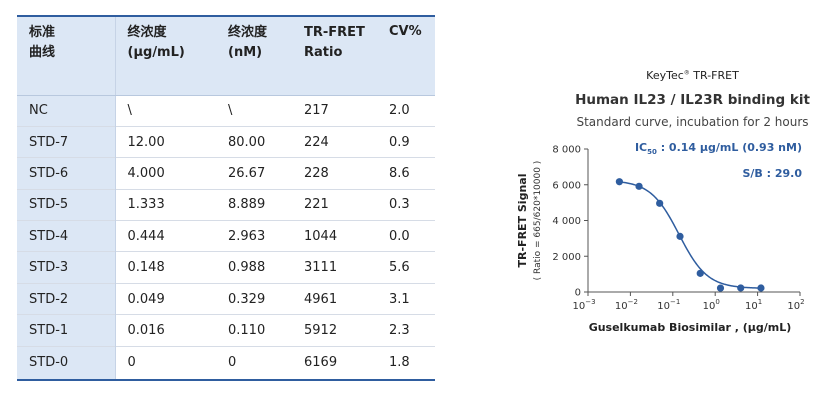 This screenshot has height=404, width=825. Describe the element at coordinates (538, 221) in the screenshot. I see `y-axis-sublabel: ( Ratio = 665/620*10000 )` at that location.